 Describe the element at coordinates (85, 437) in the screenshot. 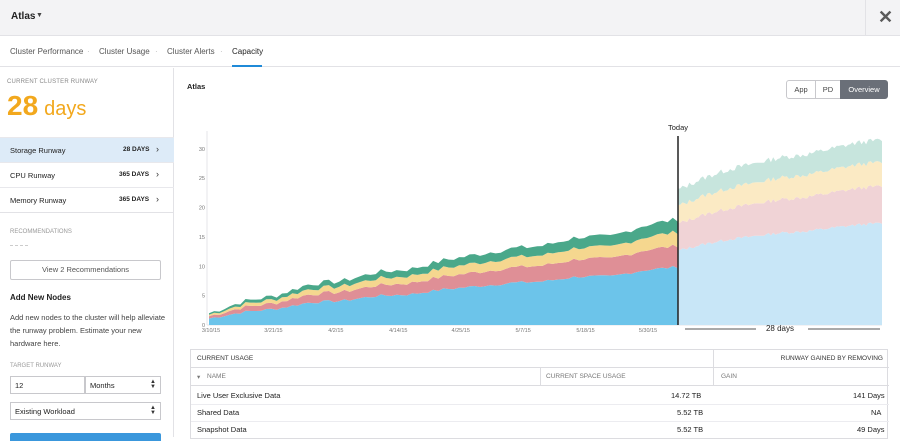

I see `primary-action-button` at that location.